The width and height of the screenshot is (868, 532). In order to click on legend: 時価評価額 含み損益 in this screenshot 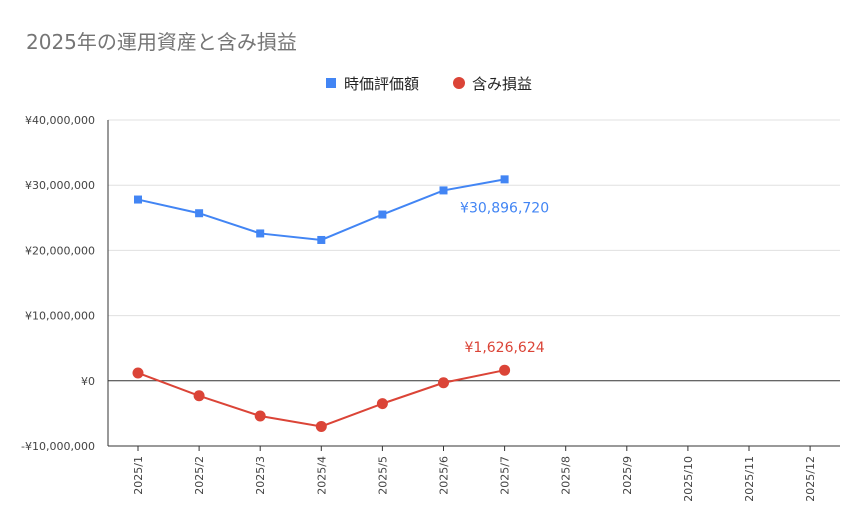, I will do `click(429, 84)`.